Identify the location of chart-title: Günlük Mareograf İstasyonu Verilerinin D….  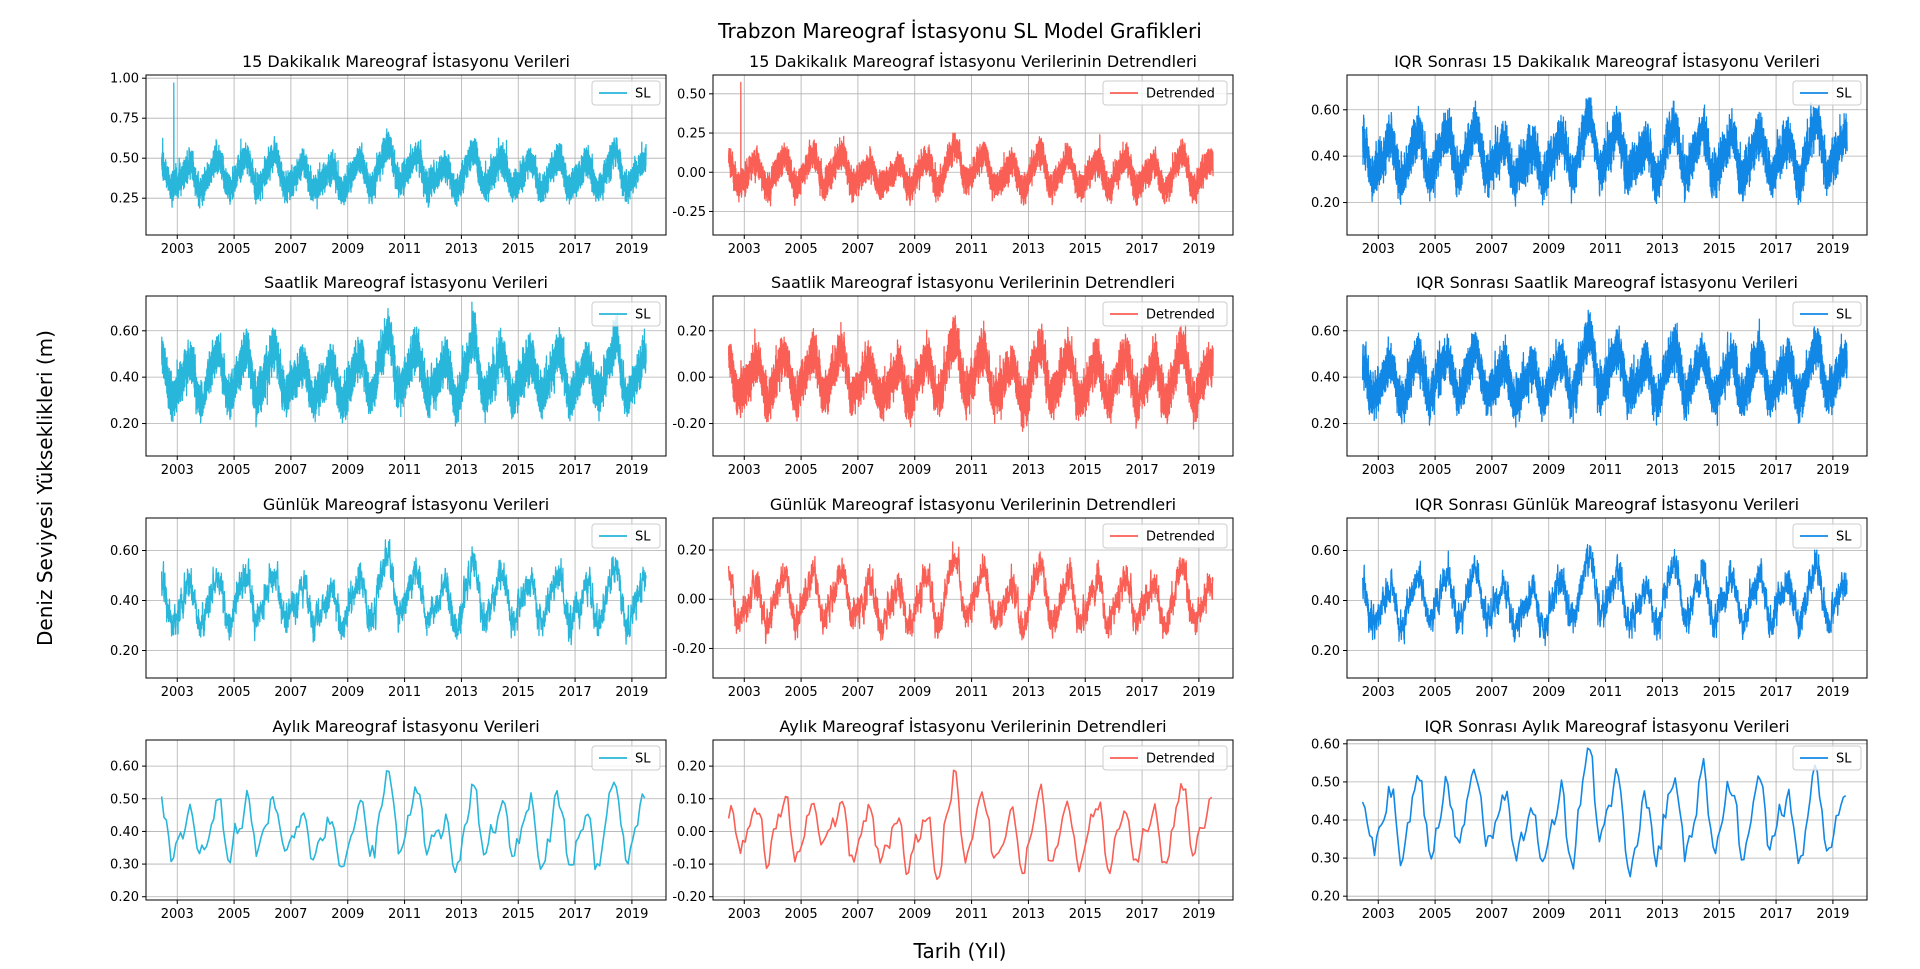
(973, 504).